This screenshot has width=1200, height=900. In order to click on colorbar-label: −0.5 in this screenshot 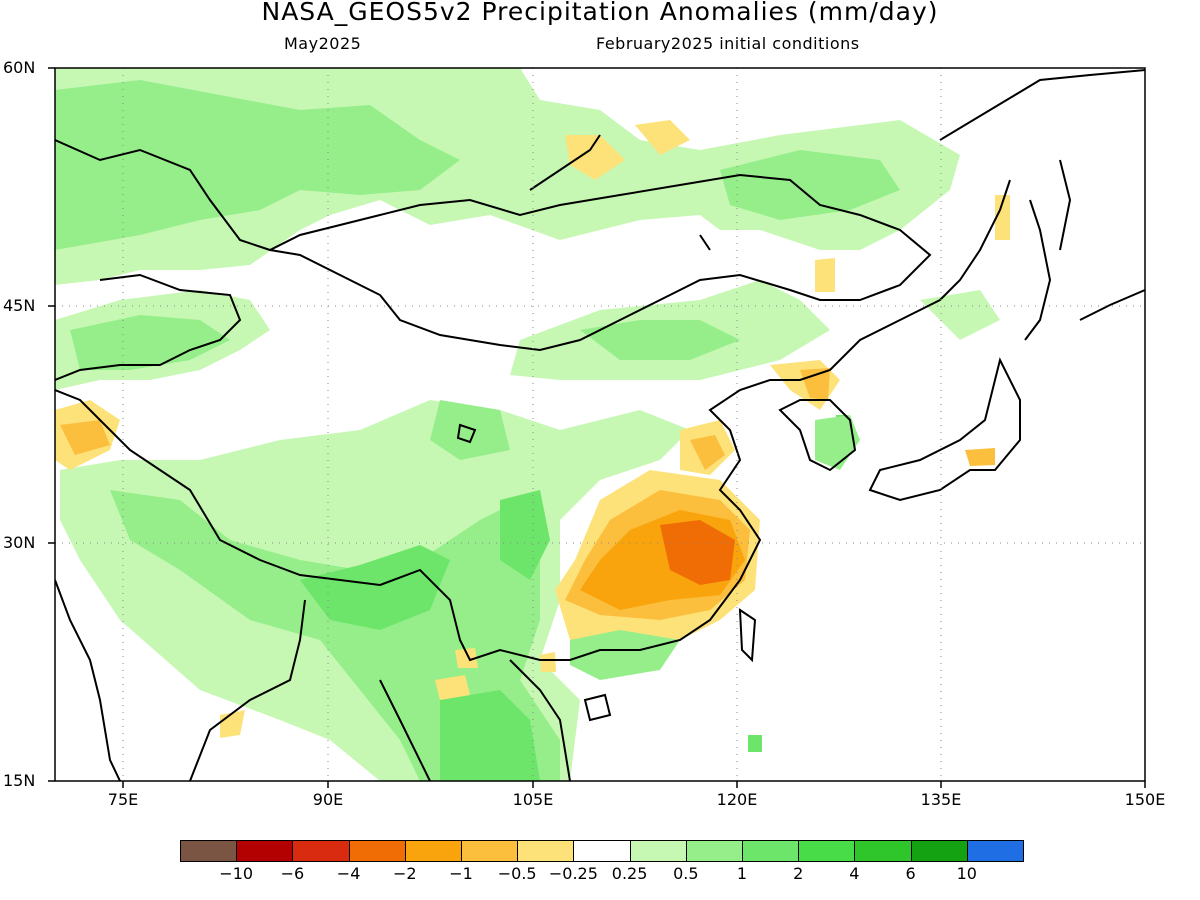, I will do `click(517, 873)`.